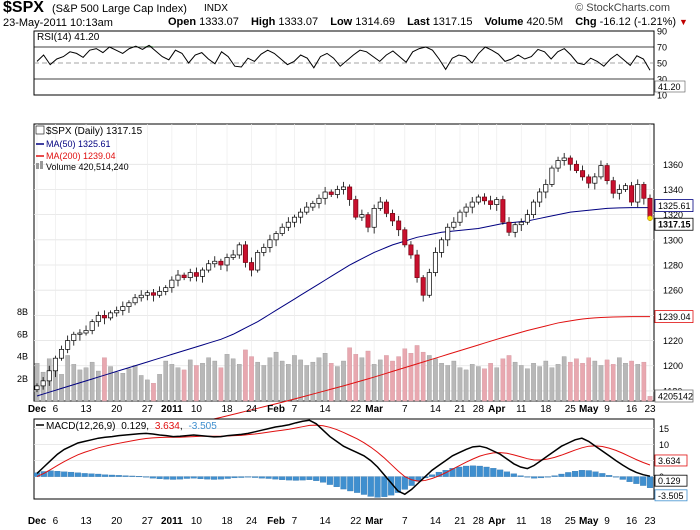 This screenshot has height=530, width=700. What do you see at coordinates (622, 8) in the screenshot?
I see `brand-watermark: © StockCharts.com` at bounding box center [622, 8].